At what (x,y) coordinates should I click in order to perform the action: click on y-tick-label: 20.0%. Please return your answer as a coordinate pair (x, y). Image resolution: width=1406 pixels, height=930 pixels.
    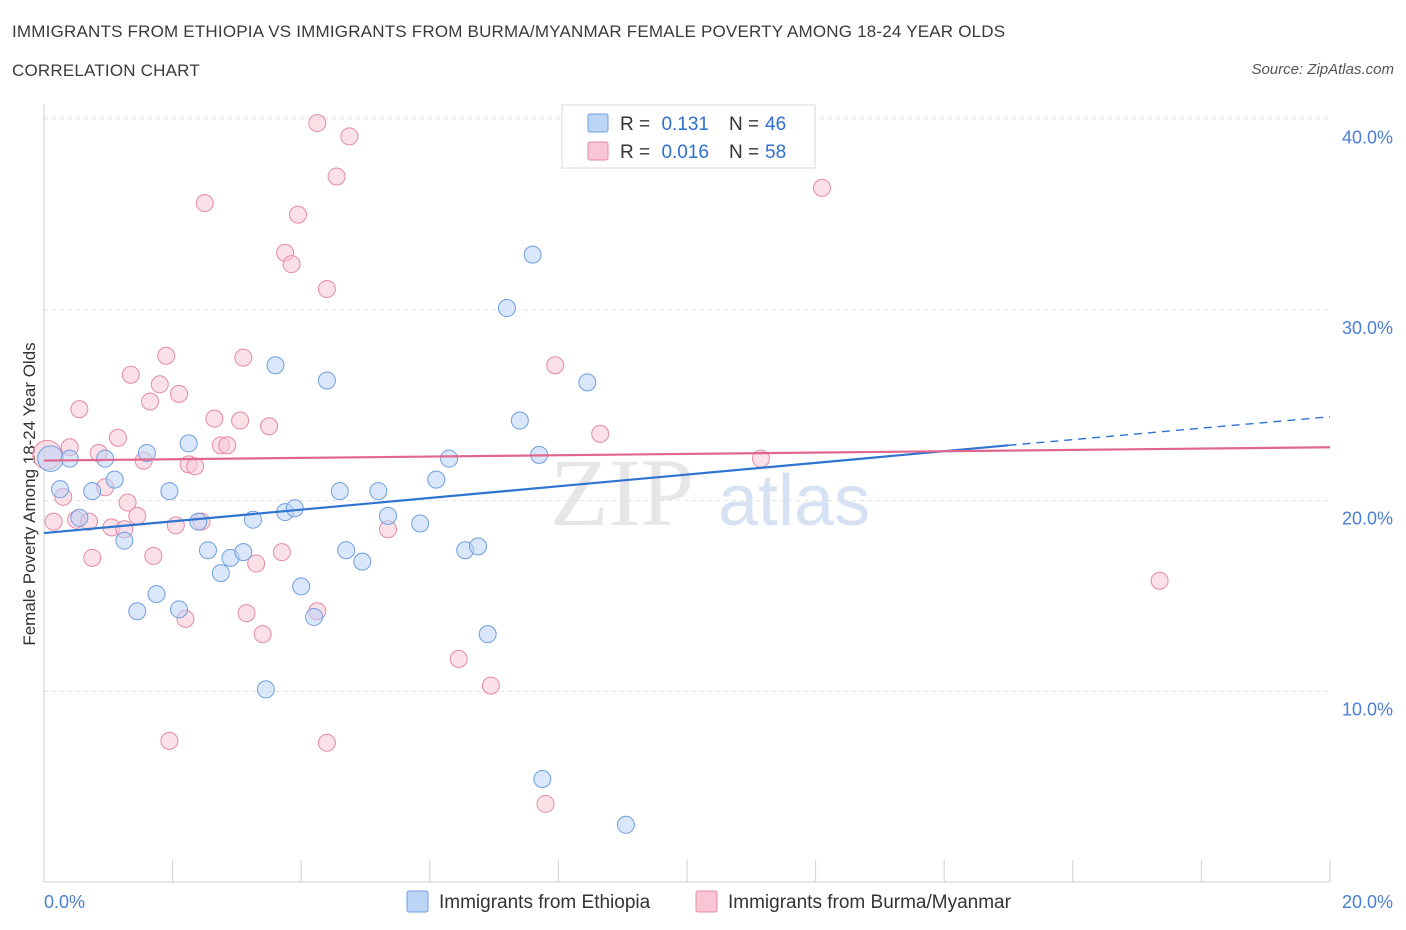
    Looking at the image, I should click on (1367, 519).